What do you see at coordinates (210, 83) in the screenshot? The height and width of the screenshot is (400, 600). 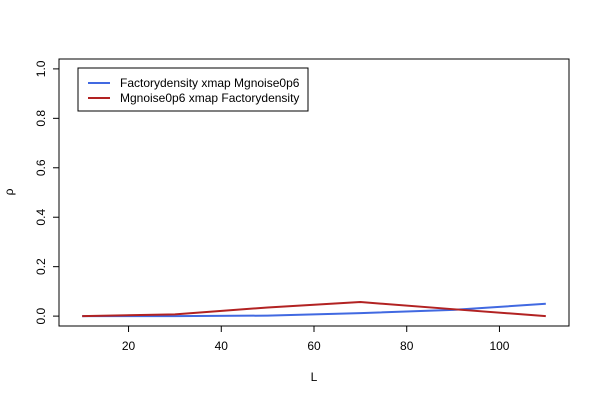 I see `legend-label-series-1: Factorydensity xmap Mgnoise0p6` at bounding box center [210, 83].